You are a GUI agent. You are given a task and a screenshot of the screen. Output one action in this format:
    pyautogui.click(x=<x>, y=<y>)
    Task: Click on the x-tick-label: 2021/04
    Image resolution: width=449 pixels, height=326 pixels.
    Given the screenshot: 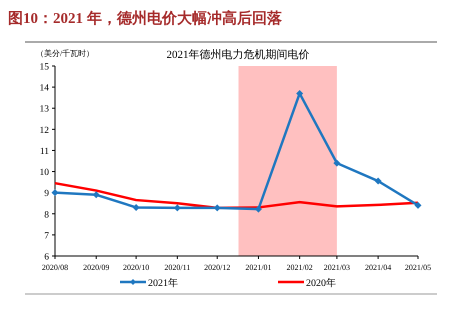 What is the action you would take?
    pyautogui.click(x=378, y=267)
    